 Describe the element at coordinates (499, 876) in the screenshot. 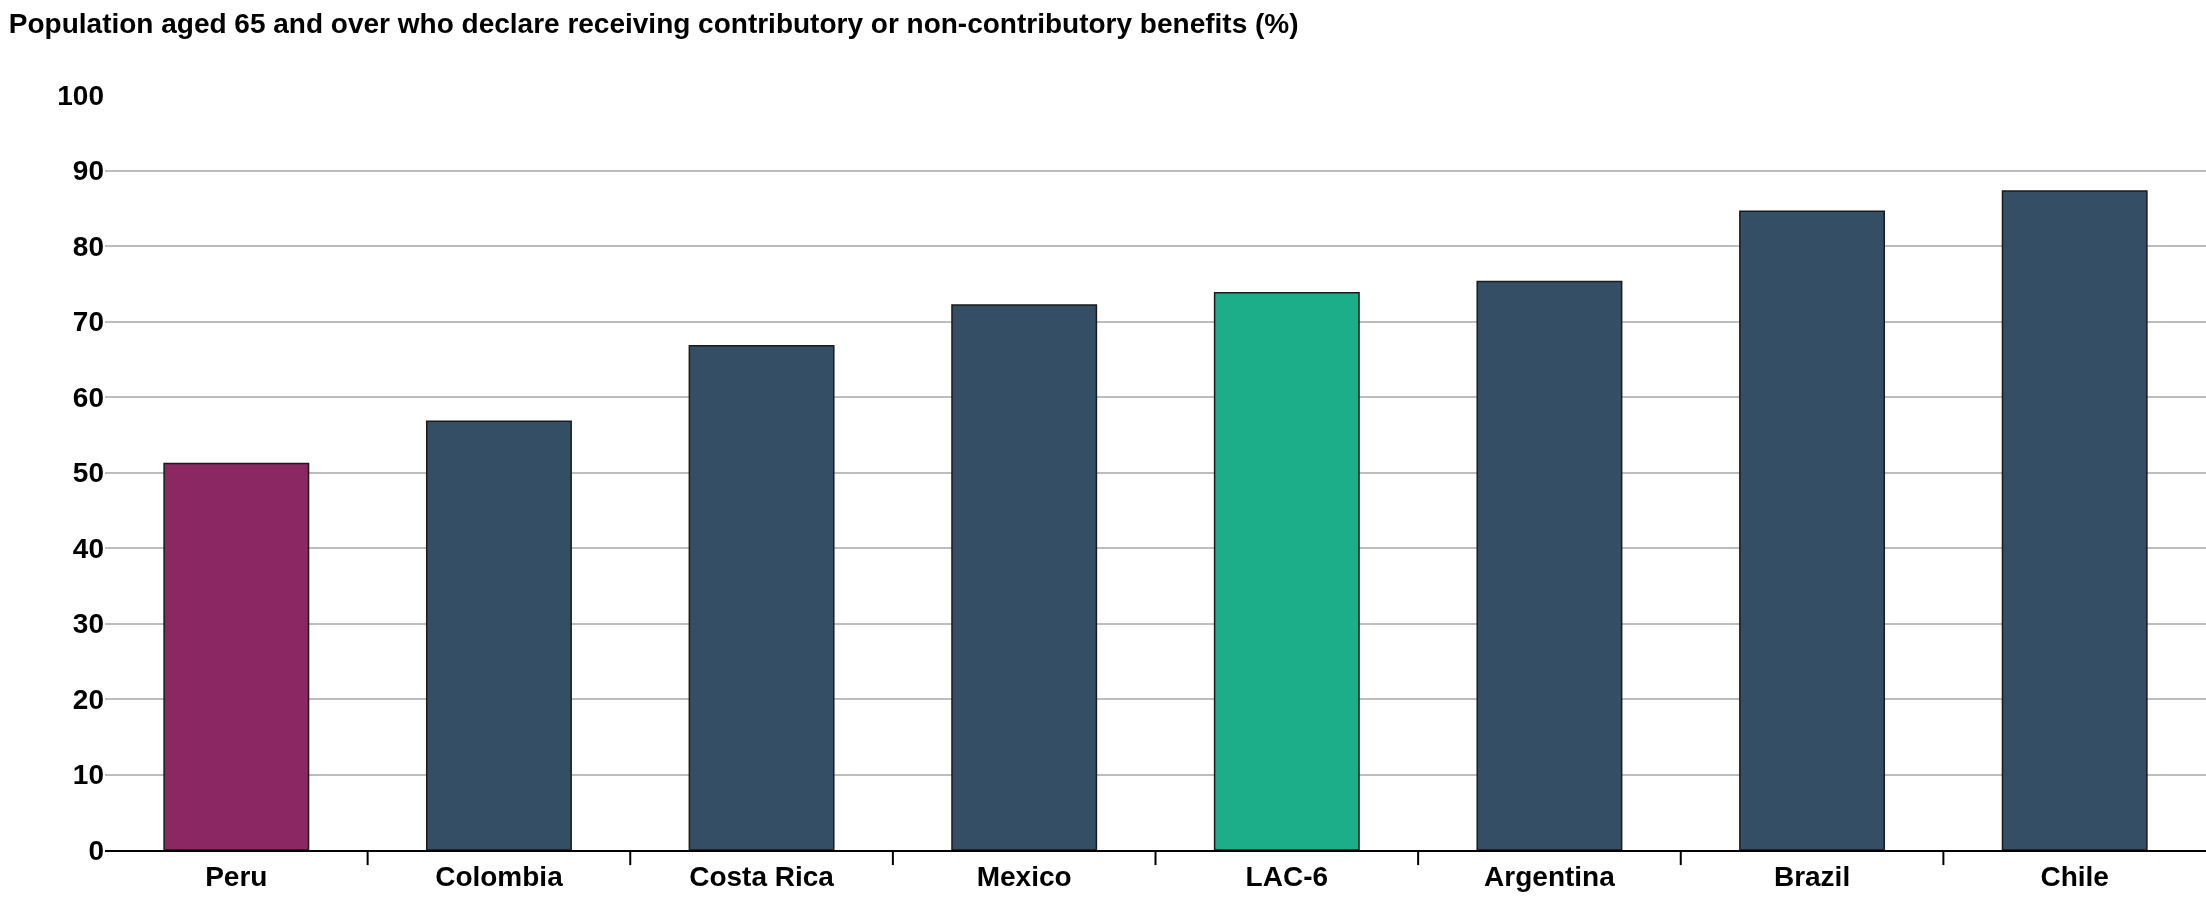

I see `x-tick-label: Colombia` at that location.